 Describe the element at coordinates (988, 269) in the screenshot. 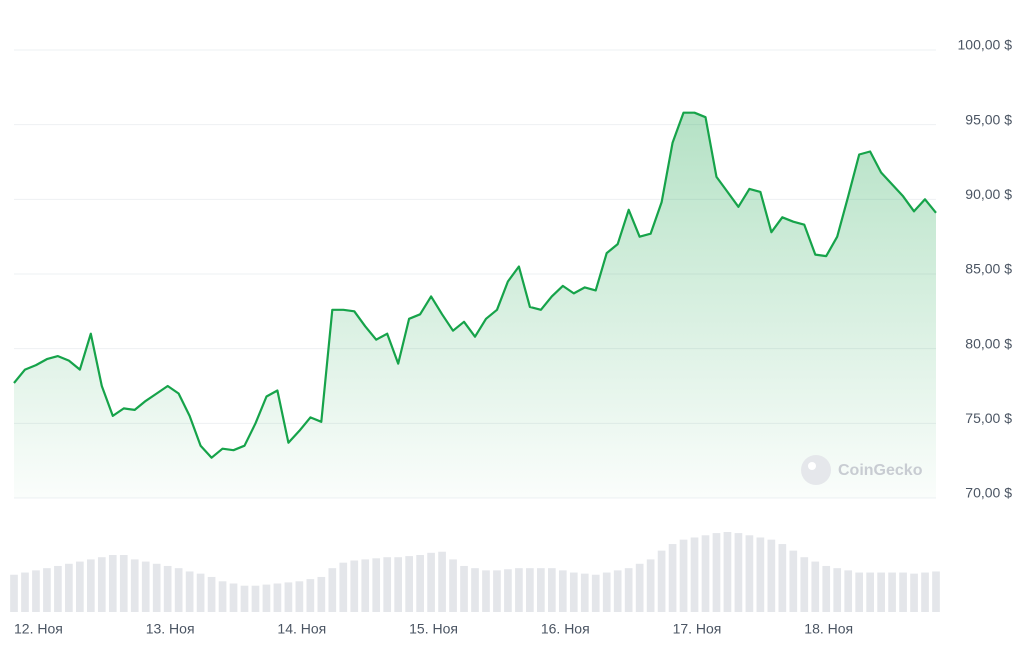

I see `y-tick-label: 85,00 $` at that location.